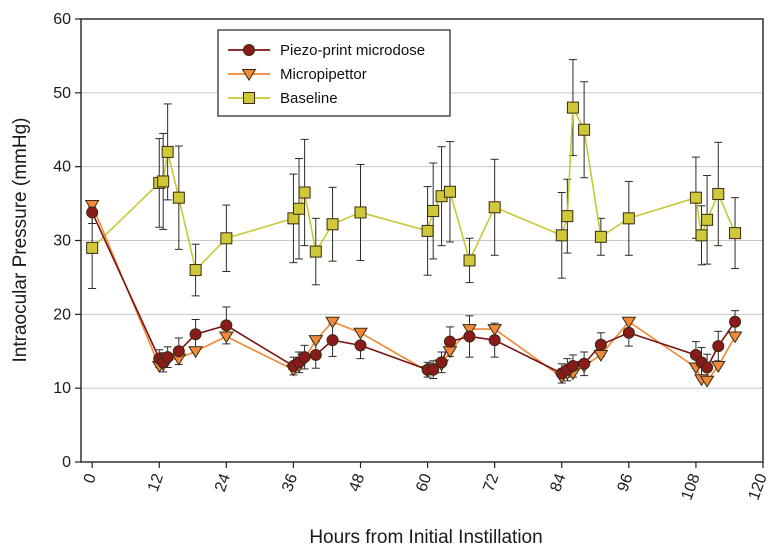 This screenshot has width=768, height=551. I want to click on legend-marker-piezo-print-microdose, so click(249, 50).